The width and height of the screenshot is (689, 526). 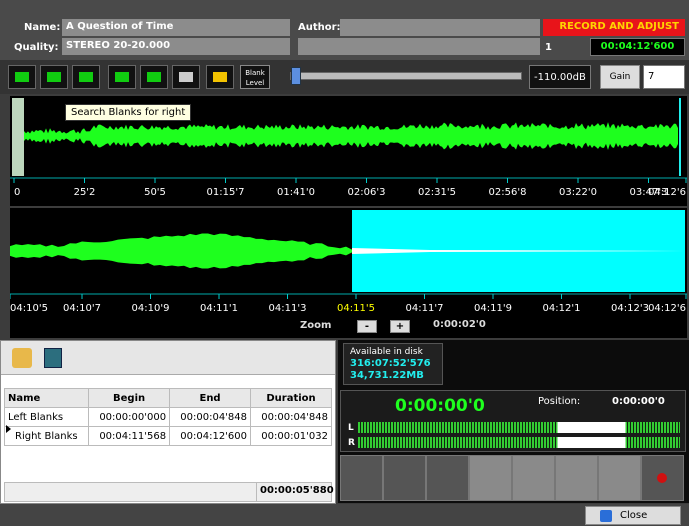 What do you see at coordinates (151, 308) in the screenshot?
I see `tick-label: 04:10'9` at bounding box center [151, 308].